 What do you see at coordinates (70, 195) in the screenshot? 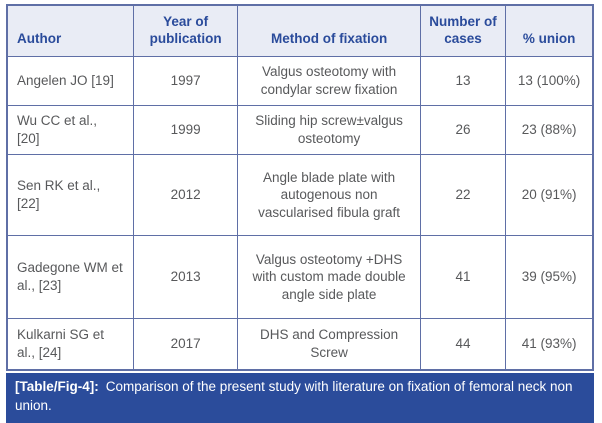
I see `cell-author: Sen RK et al., [22]` at bounding box center [70, 195].